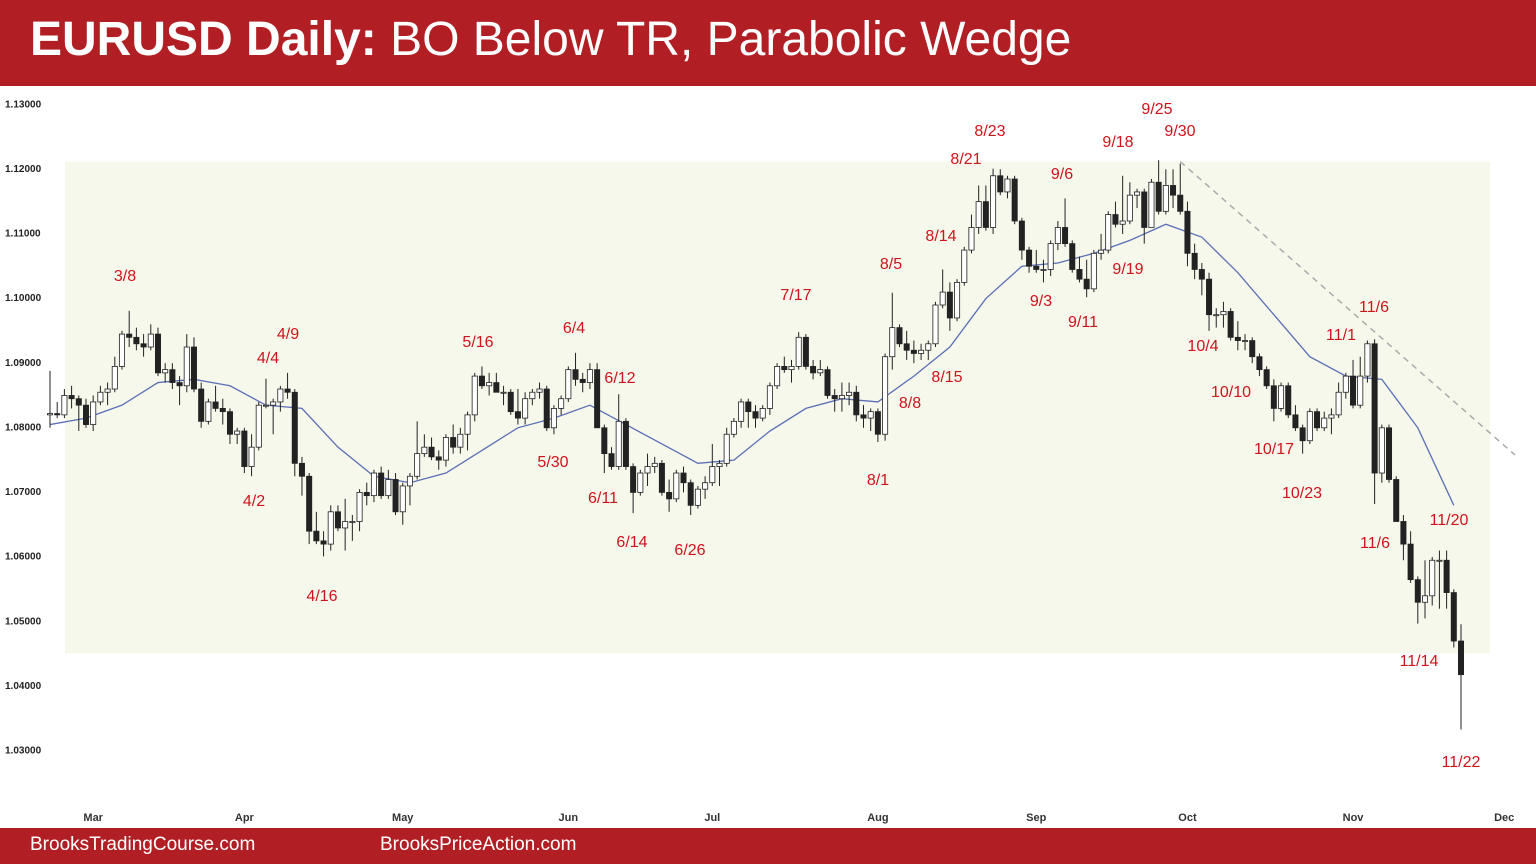 The width and height of the screenshot is (1536, 864). What do you see at coordinates (203, 39) in the screenshot?
I see `title-bold: EURUSD Daily:` at bounding box center [203, 39].